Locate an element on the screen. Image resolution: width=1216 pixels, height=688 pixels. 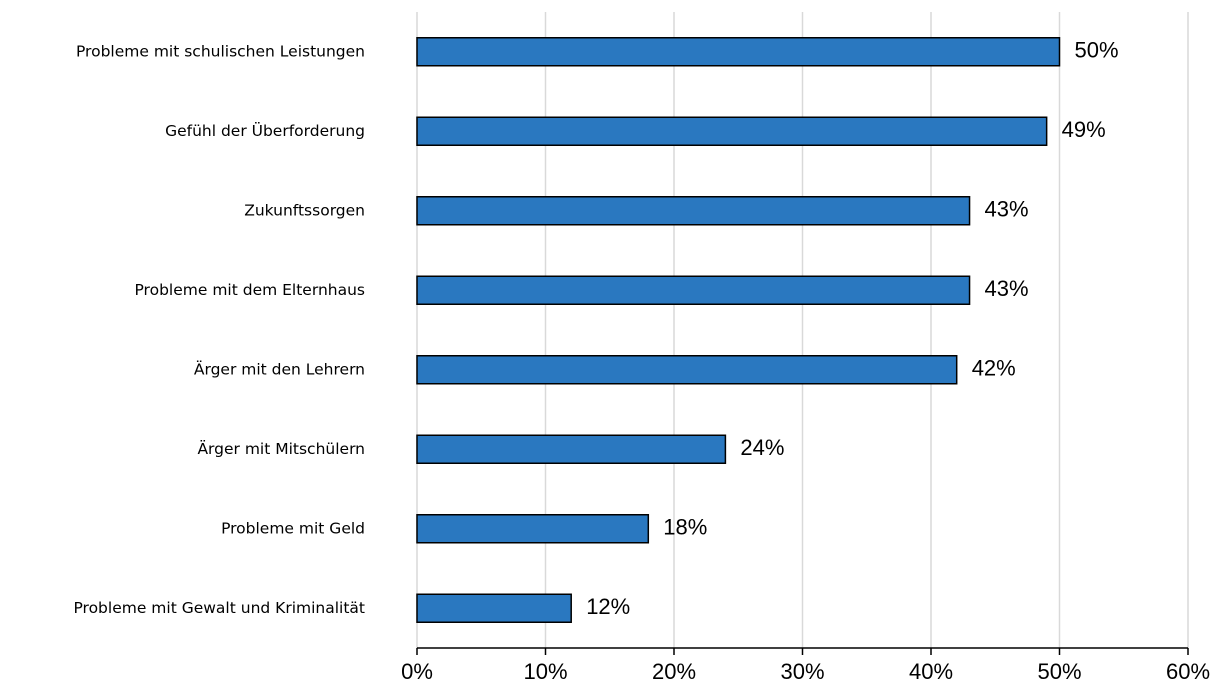
x-tick-label: 20% is located at coordinates (674, 671).